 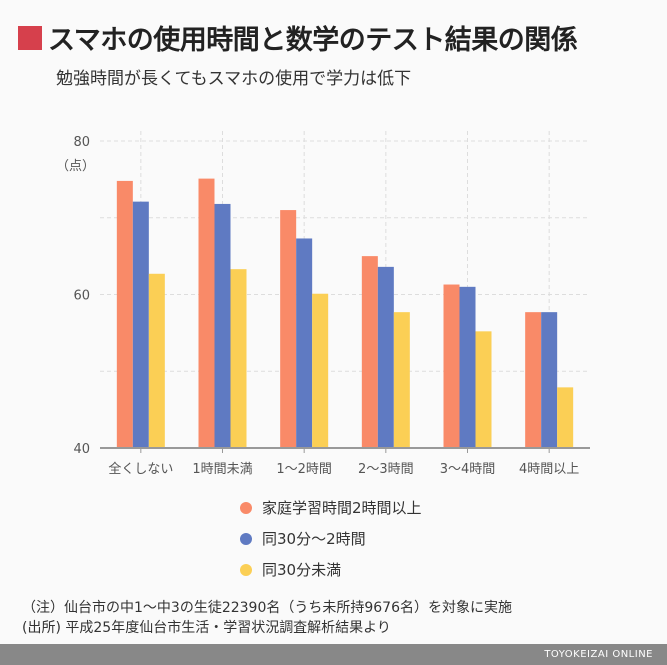 I want to click on footer-brand: TOYOKEIZAI ONLINE, so click(x=333, y=654).